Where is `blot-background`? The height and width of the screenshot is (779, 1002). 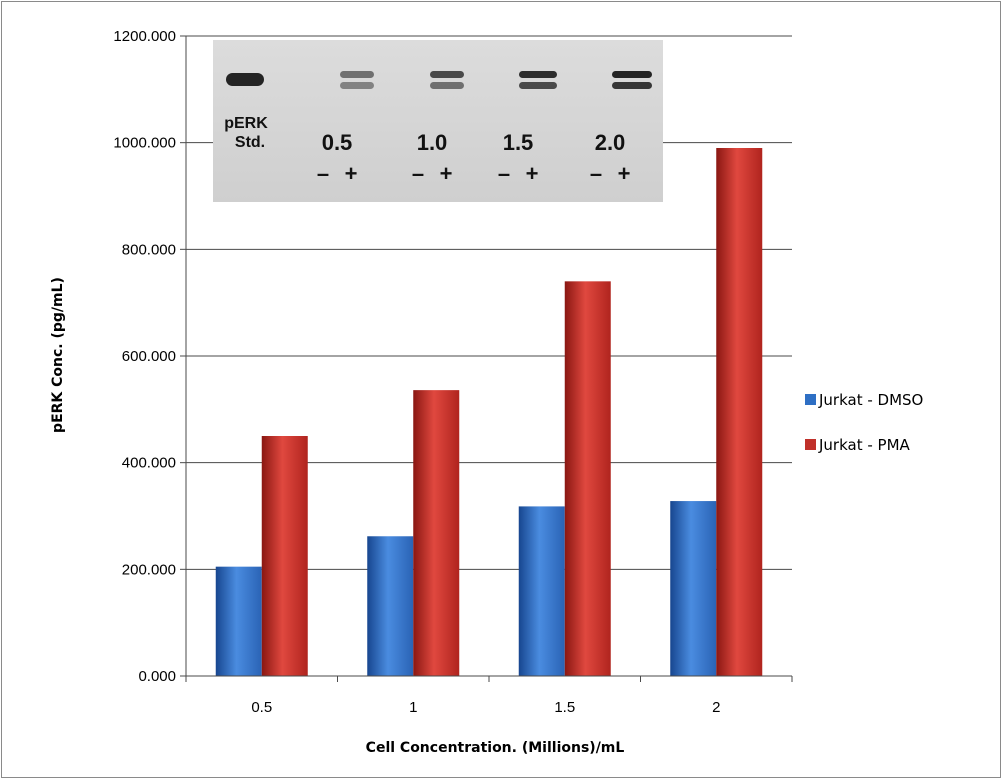
blot-background is located at coordinates (438, 121).